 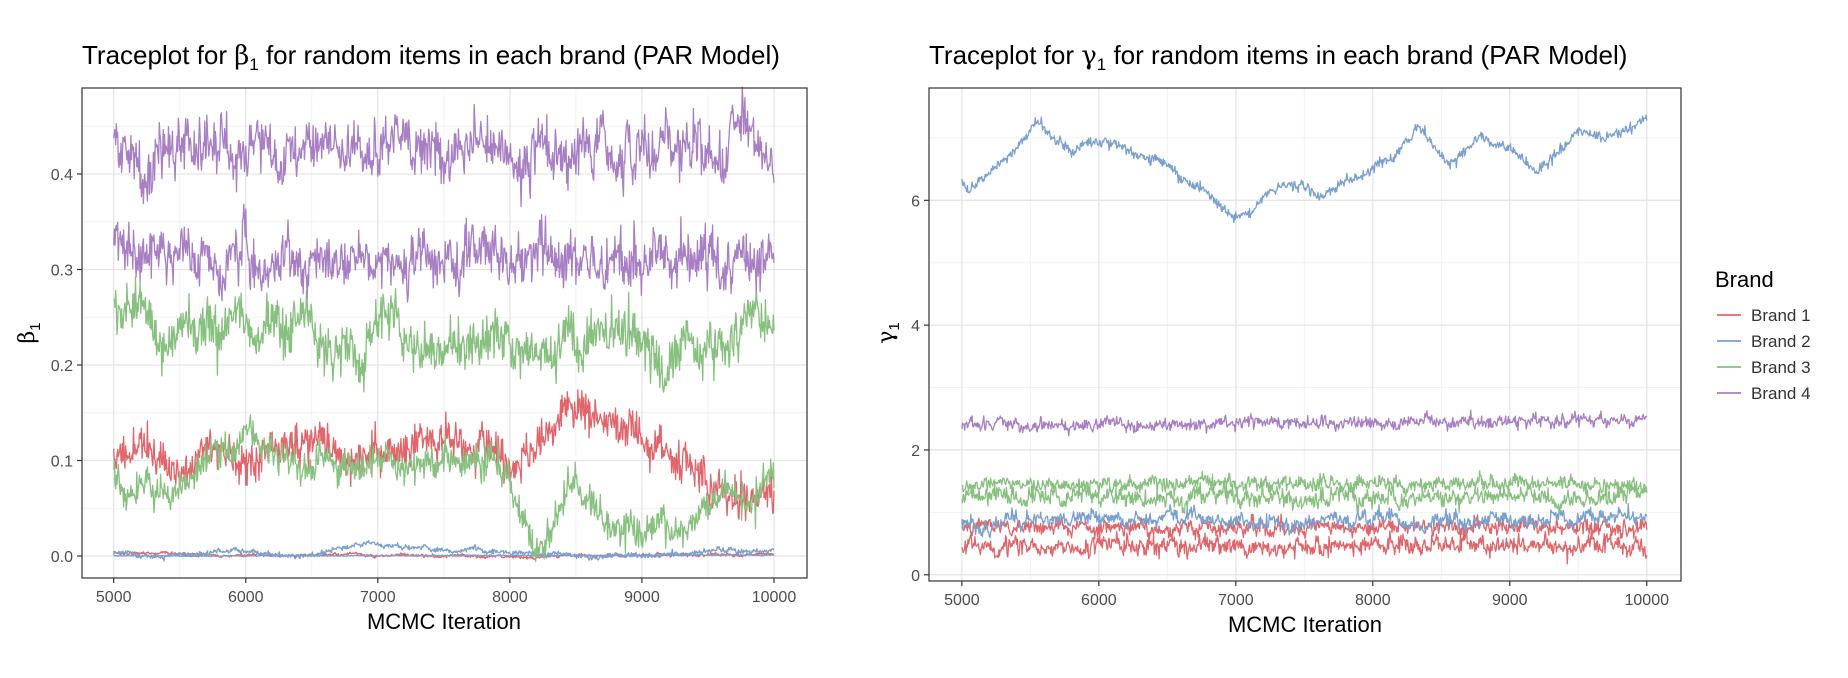 What do you see at coordinates (62, 462) in the screenshot?
I see `left-y-tick-label: 0.1` at bounding box center [62, 462].